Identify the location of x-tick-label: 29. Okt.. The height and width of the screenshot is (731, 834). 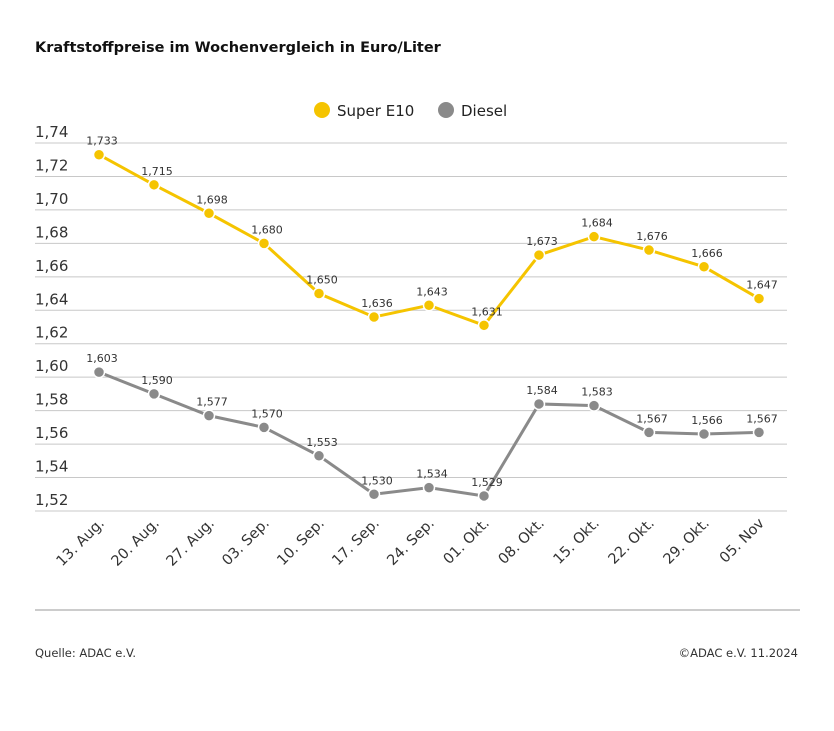
(687, 542).